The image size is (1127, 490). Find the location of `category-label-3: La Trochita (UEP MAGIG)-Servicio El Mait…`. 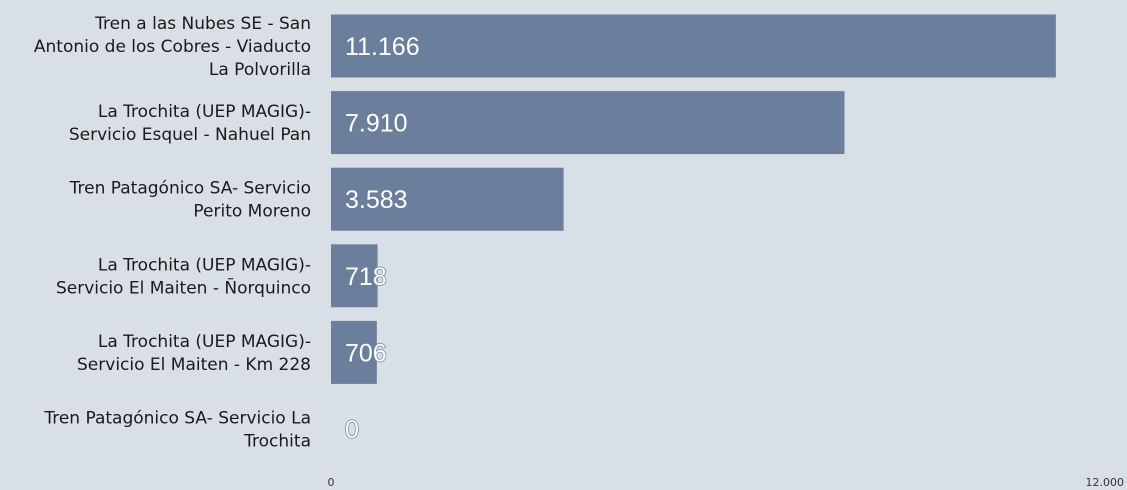

category-label-3: La Trochita (UEP MAGIG)-Servicio El Mait… is located at coordinates (183, 276).